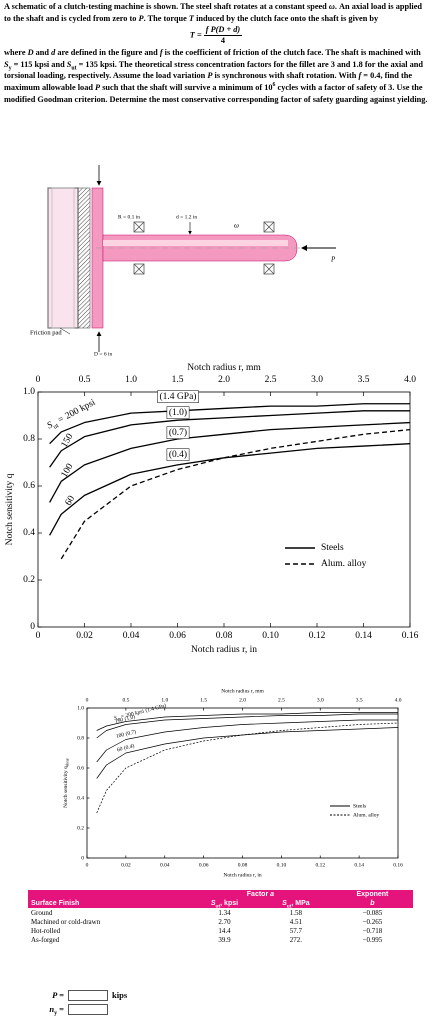  What do you see at coordinates (224, 650) in the screenshot?
I see `x-axis-title: Notch radius r, in` at bounding box center [224, 650].